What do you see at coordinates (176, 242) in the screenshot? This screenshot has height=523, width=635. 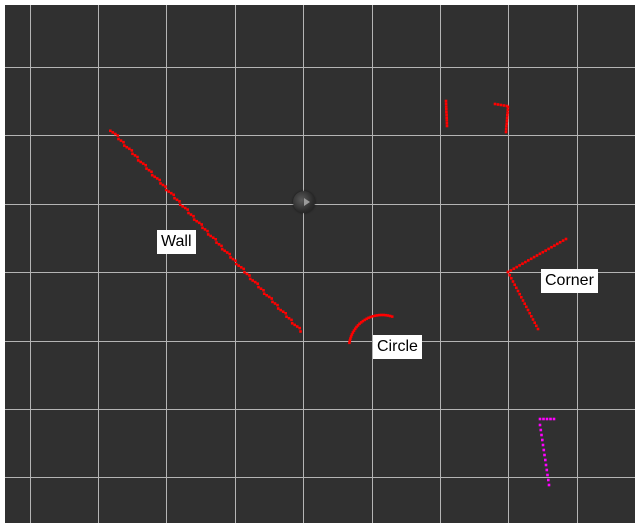 I see `wall-label: Wall` at bounding box center [176, 242].